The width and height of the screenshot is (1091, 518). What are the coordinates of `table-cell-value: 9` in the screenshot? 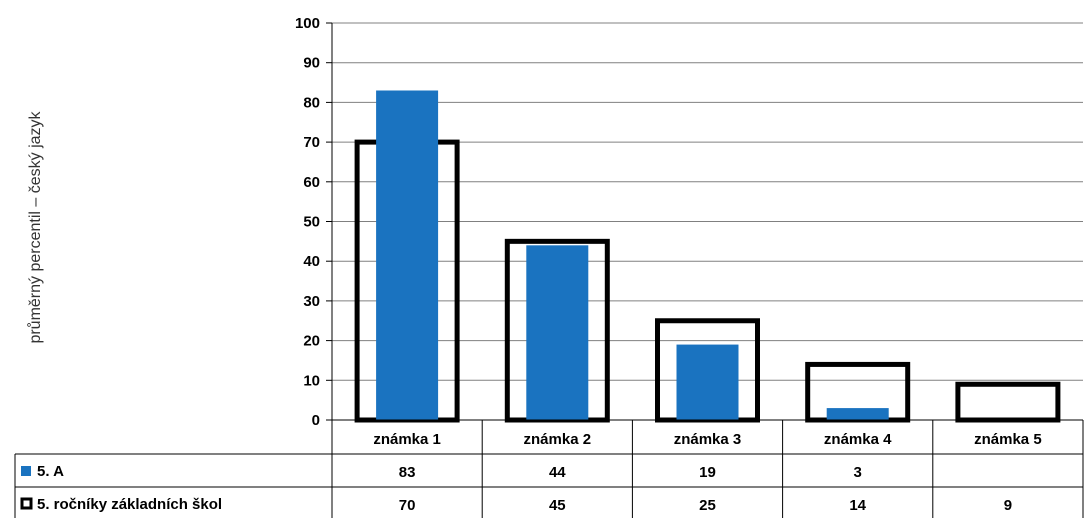 It's located at (1008, 505).